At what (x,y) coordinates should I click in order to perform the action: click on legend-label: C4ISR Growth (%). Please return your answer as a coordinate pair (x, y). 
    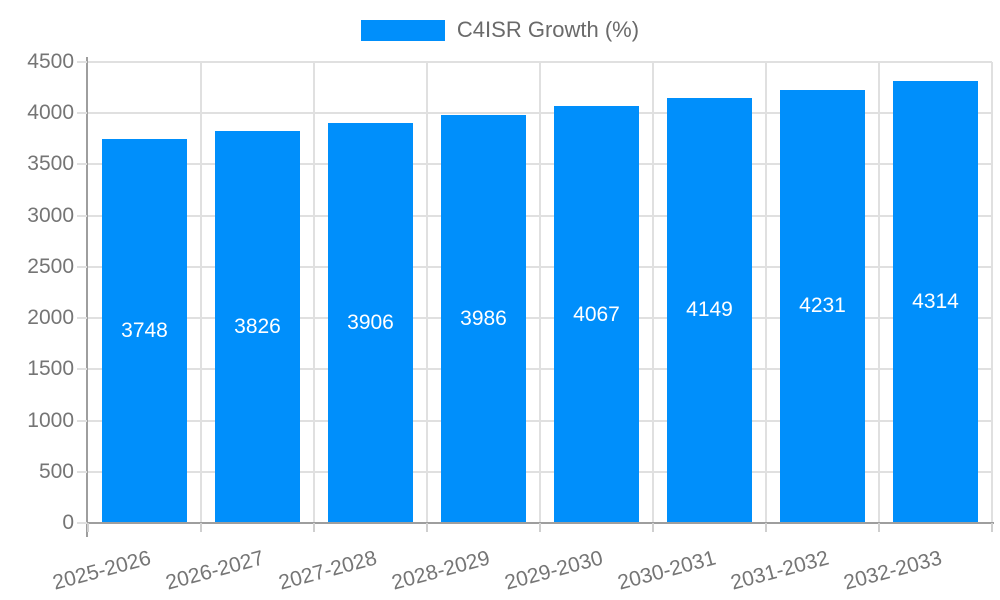
    Looking at the image, I should click on (548, 29).